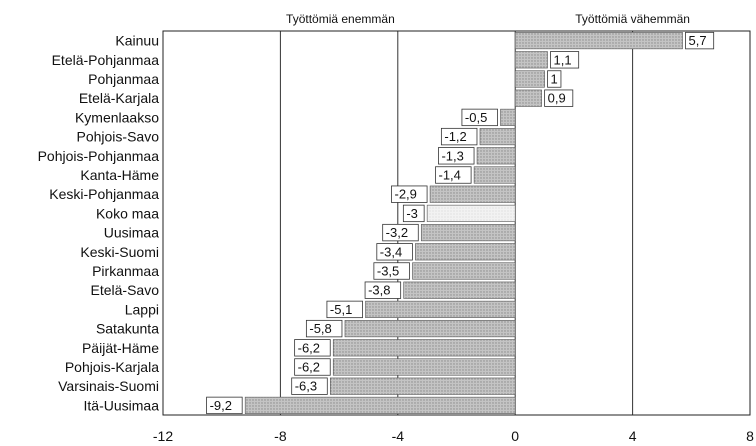 This screenshot has height=446, width=756. Describe the element at coordinates (120, 348) in the screenshot. I see `category-label: Päijät-Häme` at that location.